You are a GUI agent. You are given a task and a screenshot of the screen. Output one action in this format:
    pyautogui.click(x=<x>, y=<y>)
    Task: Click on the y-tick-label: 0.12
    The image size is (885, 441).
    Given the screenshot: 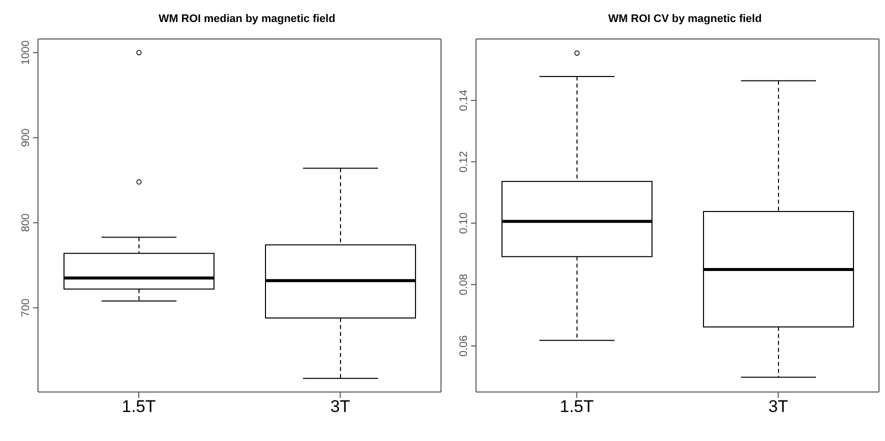 What is the action you would take?
    pyautogui.click(x=464, y=161)
    